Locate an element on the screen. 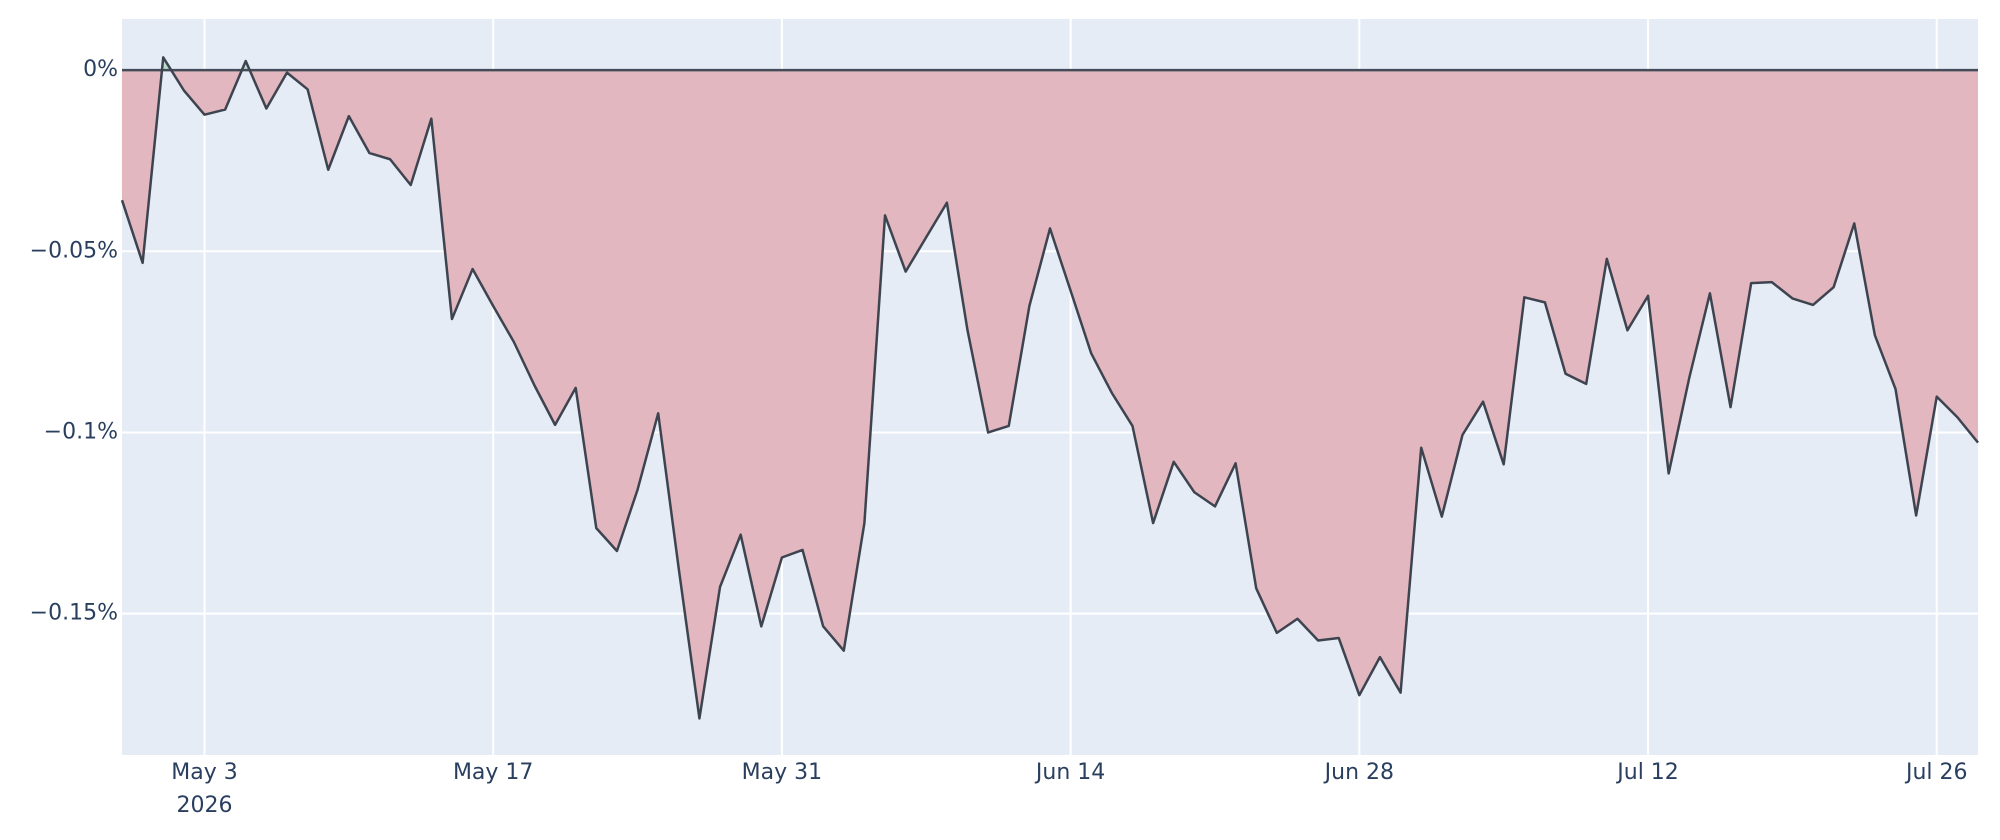 This screenshot has width=2000, height=840. x-tick-label: May 3 is located at coordinates (204, 772).